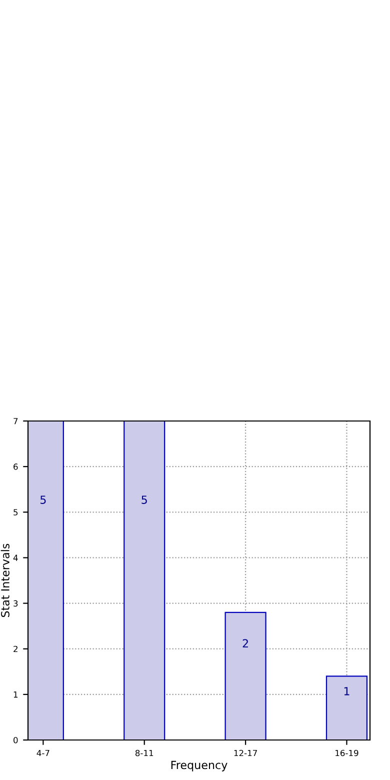 The height and width of the screenshot is (780, 390). What do you see at coordinates (16, 512) in the screenshot?
I see `y-tick-label: 5` at bounding box center [16, 512].